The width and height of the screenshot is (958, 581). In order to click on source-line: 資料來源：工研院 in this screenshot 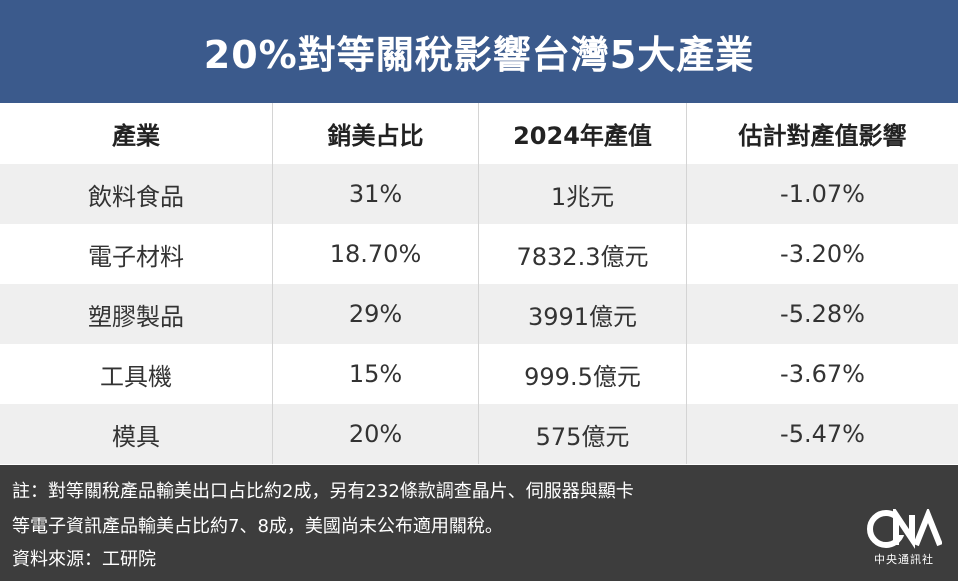, I will do `click(84, 559)`.